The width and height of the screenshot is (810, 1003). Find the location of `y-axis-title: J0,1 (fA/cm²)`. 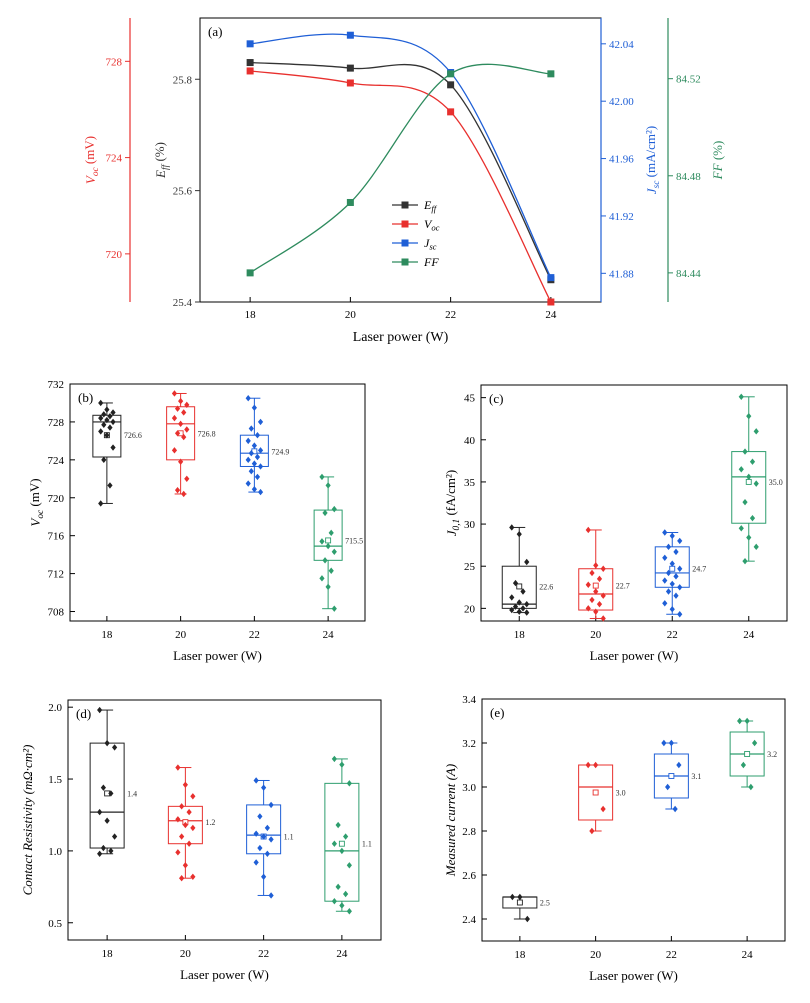

y-axis-title: J0,1 (fA/cm²) is located at coordinates (452, 503).